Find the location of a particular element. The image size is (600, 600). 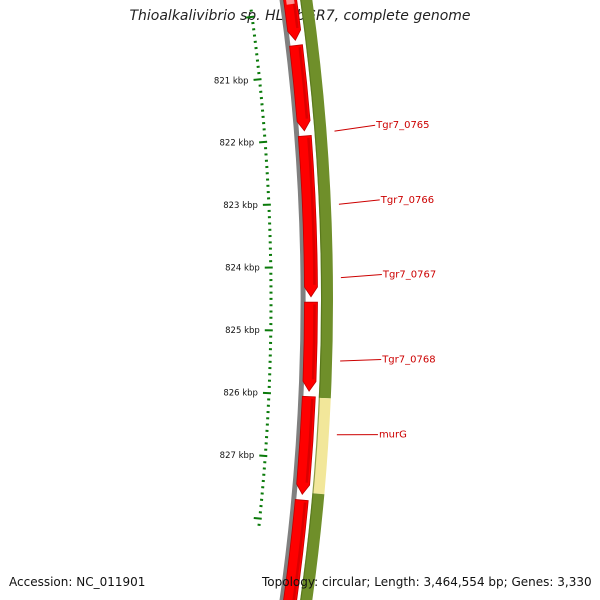

tick-label: 824 kbp is located at coordinates (242, 269).